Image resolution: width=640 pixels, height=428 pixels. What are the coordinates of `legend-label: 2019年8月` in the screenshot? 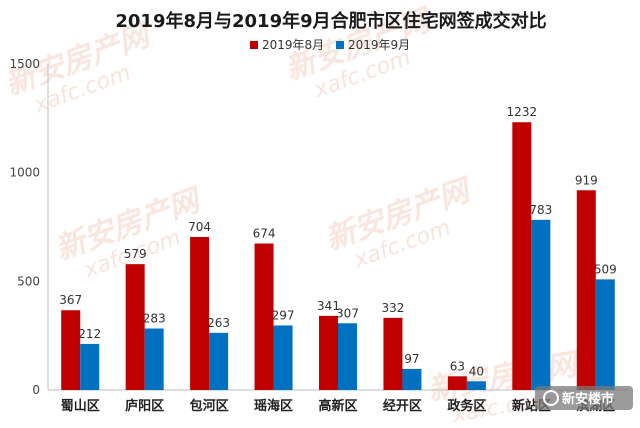 It's located at (293, 45).